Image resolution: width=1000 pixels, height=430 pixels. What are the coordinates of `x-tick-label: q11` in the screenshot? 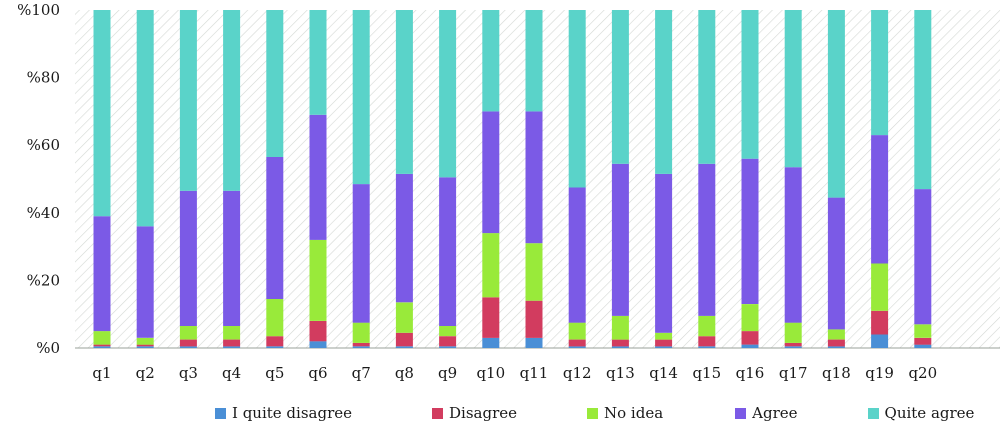 It's located at (534, 373).